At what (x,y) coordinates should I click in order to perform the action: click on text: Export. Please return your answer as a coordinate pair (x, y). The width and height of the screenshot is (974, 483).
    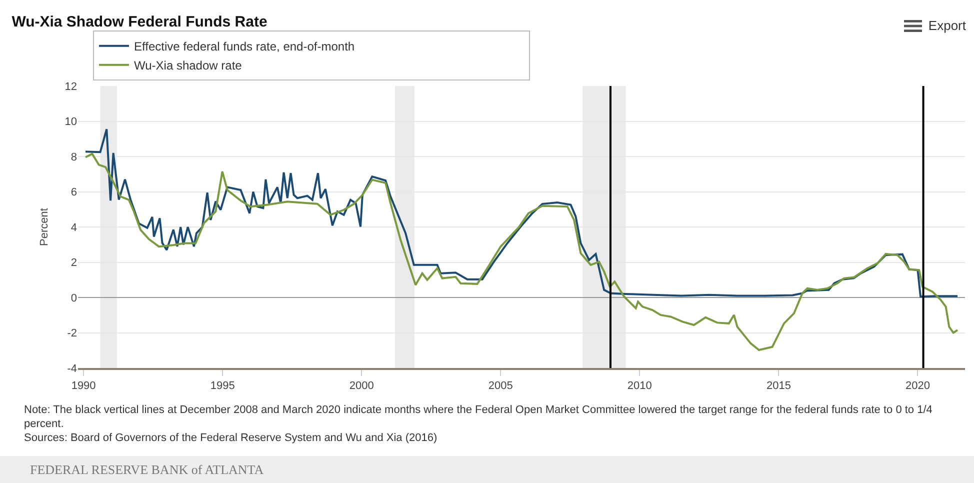
    Looking at the image, I should click on (947, 25).